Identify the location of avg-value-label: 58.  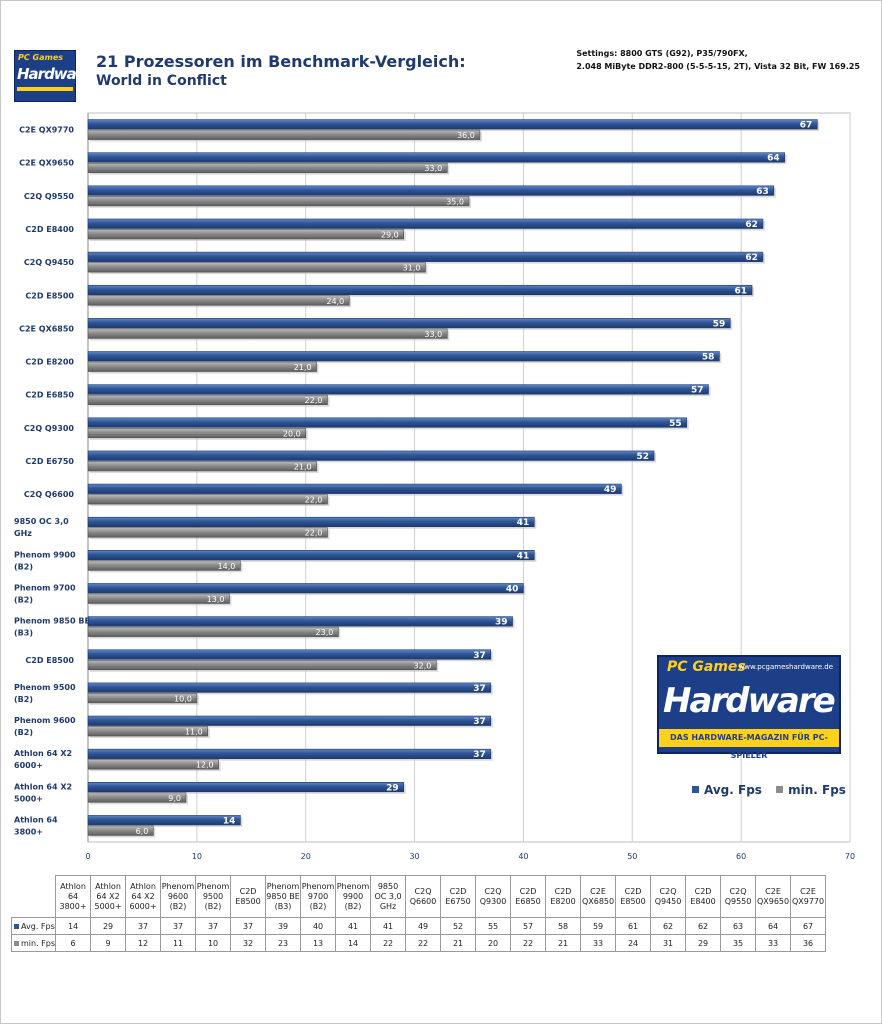
(708, 358).